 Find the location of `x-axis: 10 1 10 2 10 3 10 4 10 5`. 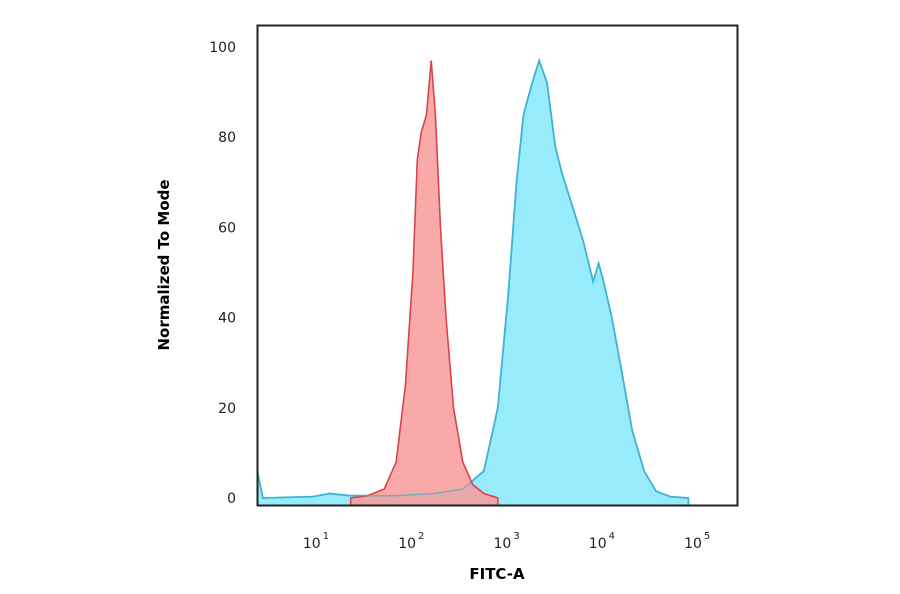

x-axis: 10 1 10 2 10 3 10 4 10 5 is located at coordinates (506, 541).